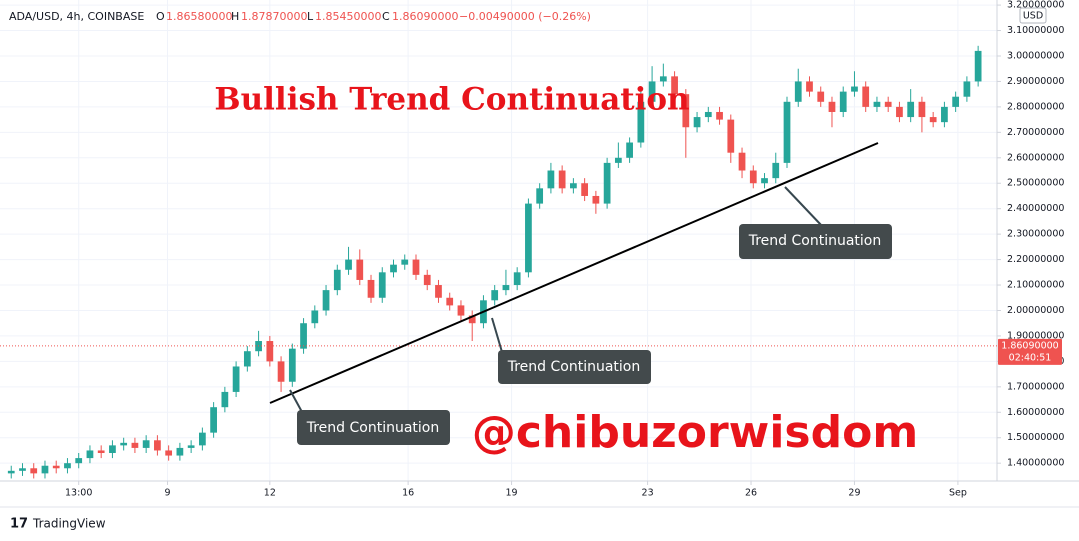 The width and height of the screenshot is (1079, 541). Describe the element at coordinates (1035, 132) in the screenshot. I see `y-tick-label: 2.70000000` at that location.